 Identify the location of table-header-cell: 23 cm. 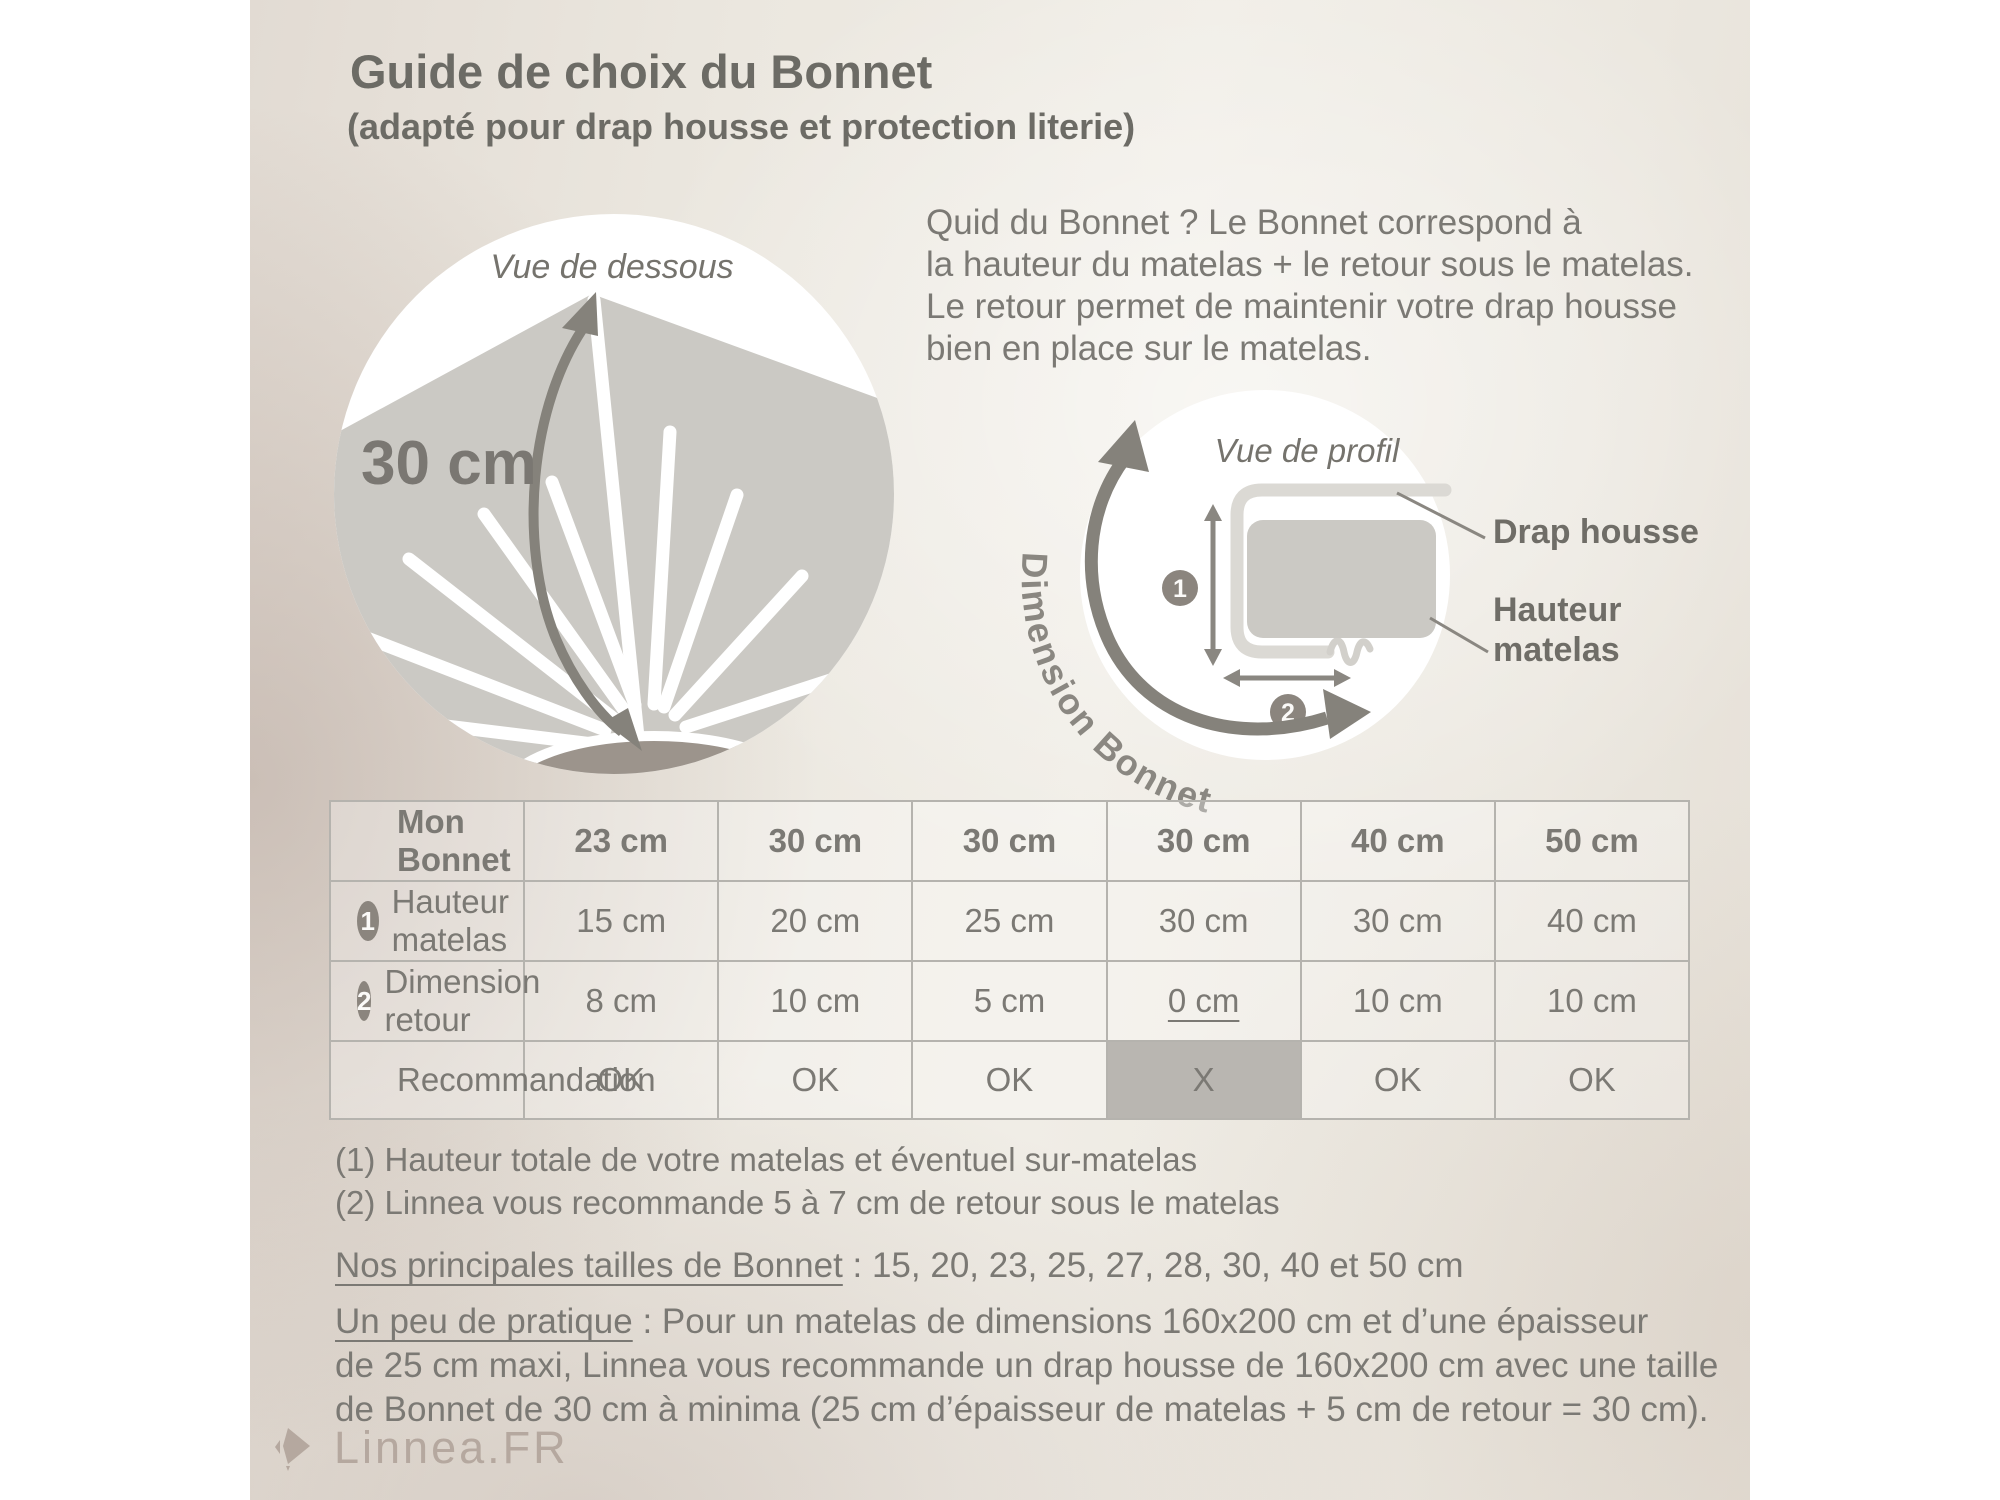
(621, 841).